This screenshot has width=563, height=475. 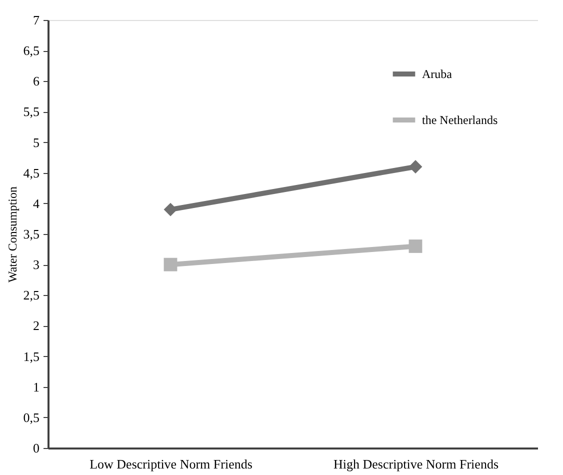 I want to click on y-tick-label: 0, so click(x=36, y=448).